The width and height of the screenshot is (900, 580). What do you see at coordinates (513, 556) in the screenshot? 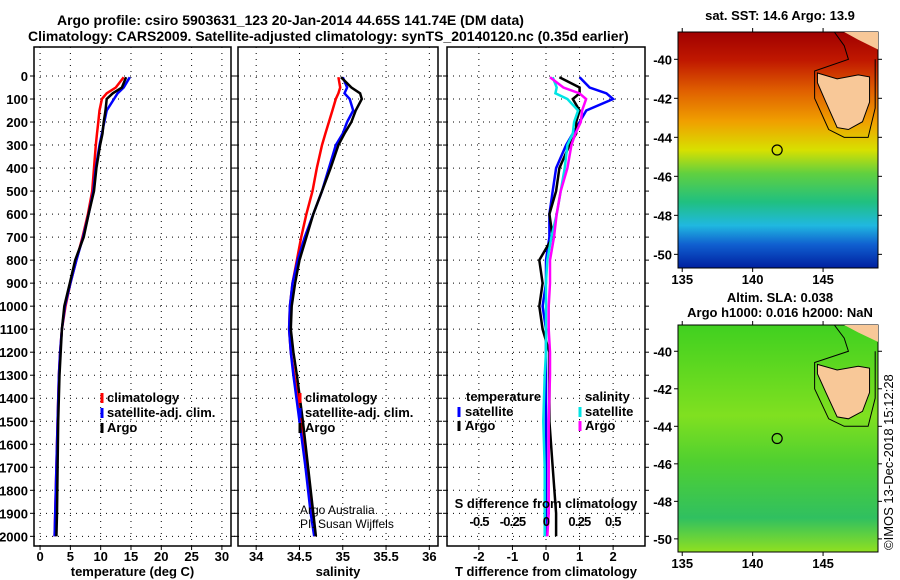
I see `x-tick-label: -1` at bounding box center [513, 556].